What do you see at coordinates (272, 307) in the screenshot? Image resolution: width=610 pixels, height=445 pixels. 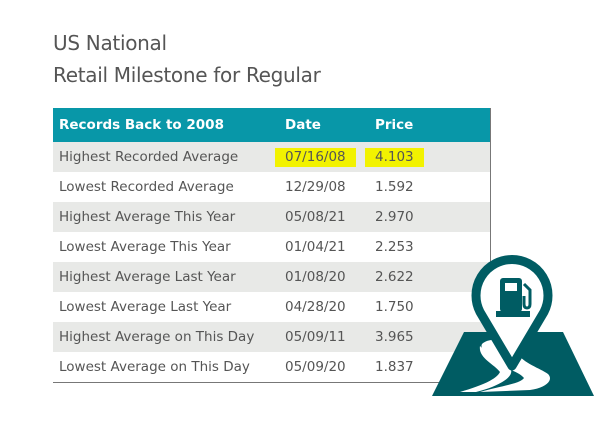 I see `table-row: Lowest Average Last Year 04/28/20 1.750` at bounding box center [272, 307].